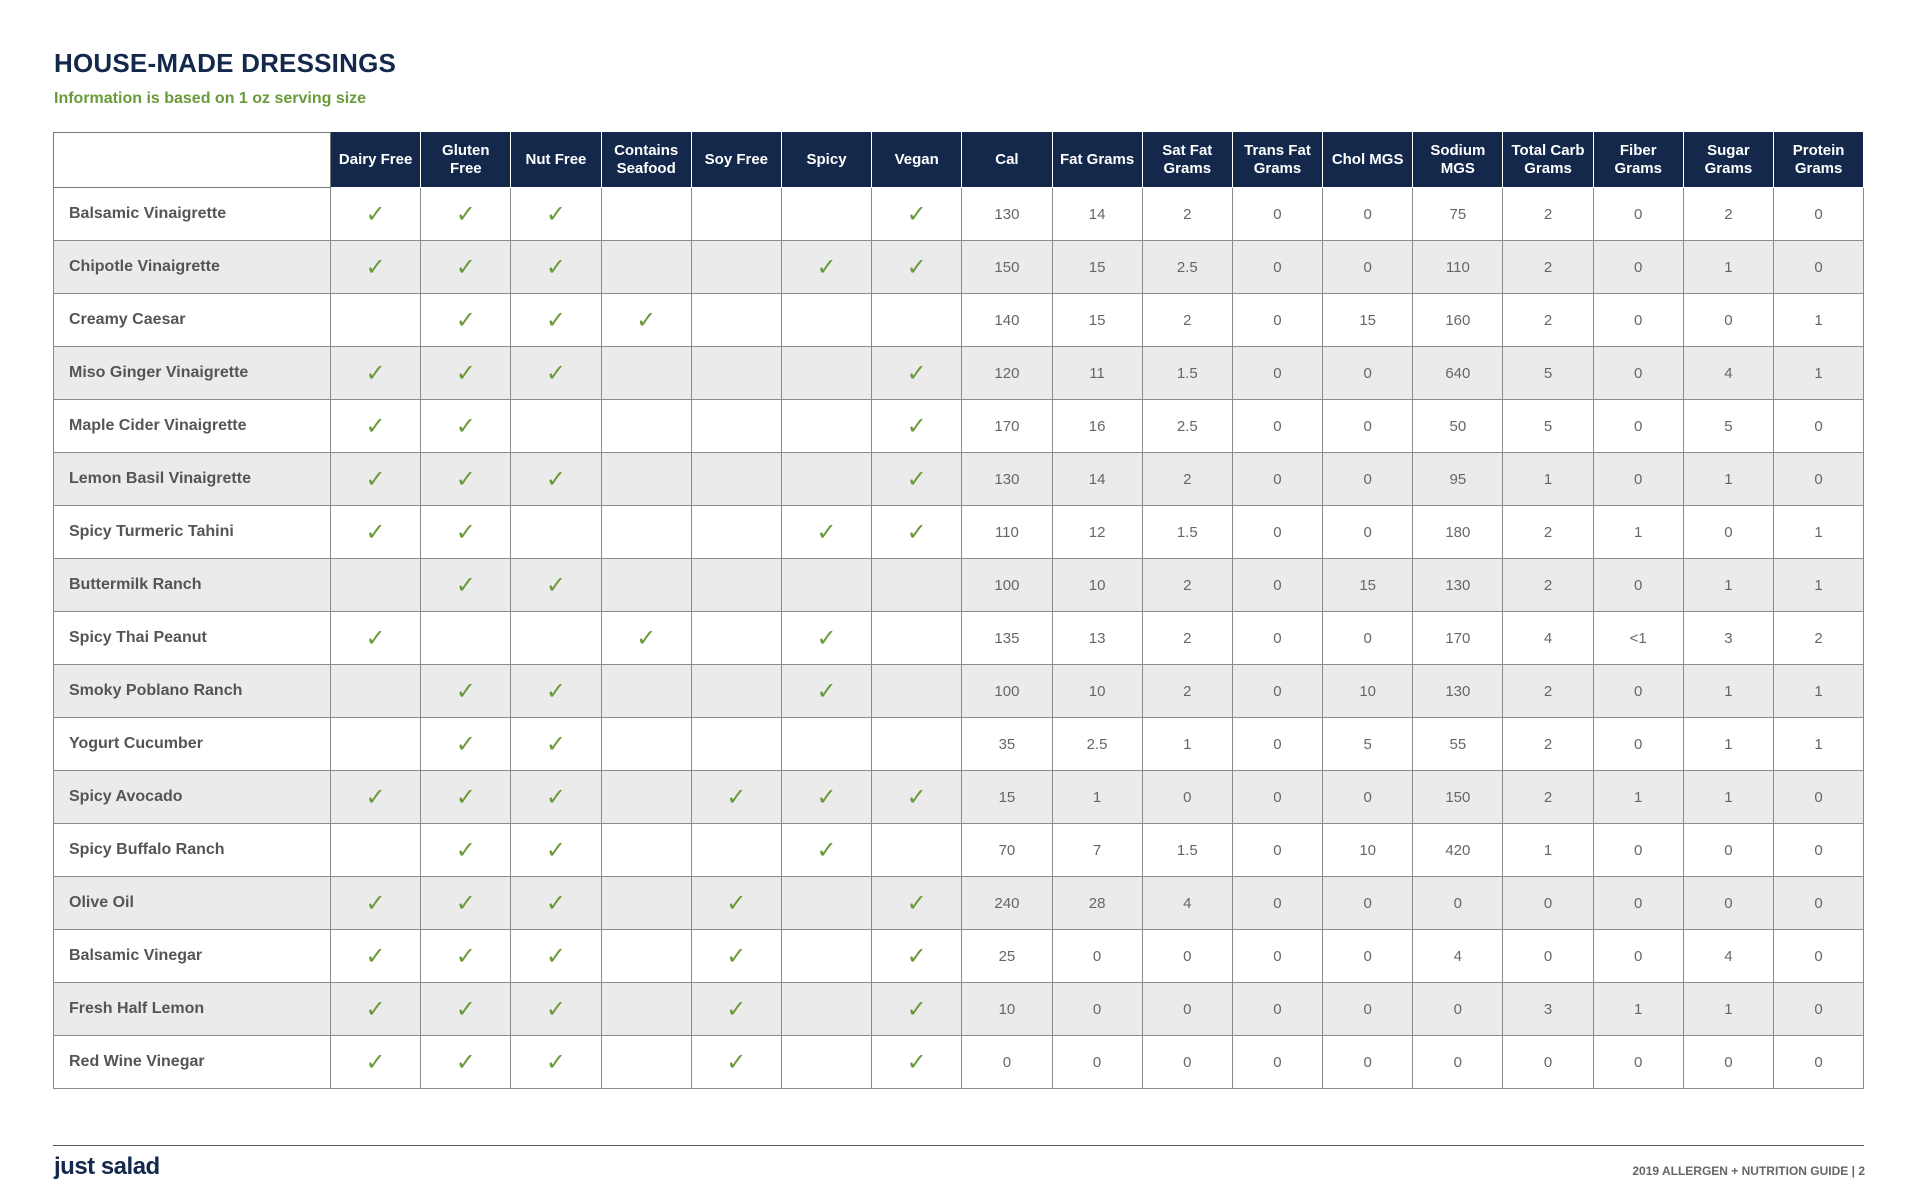 Image resolution: width=1920 pixels, height=1200 pixels. I want to click on cell-value: 15, so click(1368, 320).